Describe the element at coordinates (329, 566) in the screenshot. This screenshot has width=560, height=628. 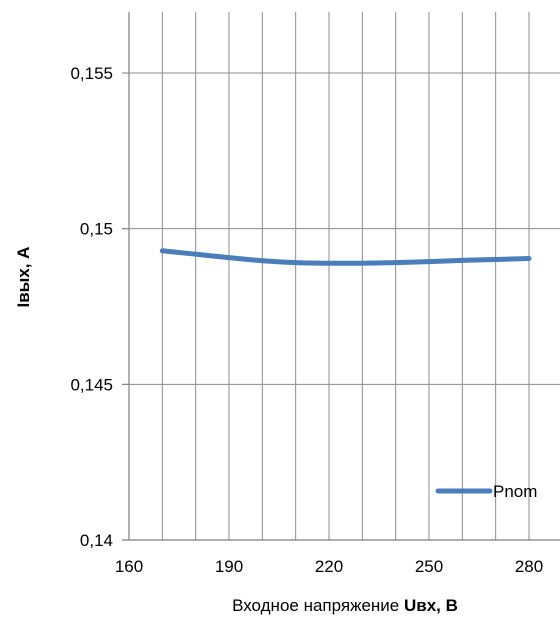
I see `x-tick-label: 220` at that location.